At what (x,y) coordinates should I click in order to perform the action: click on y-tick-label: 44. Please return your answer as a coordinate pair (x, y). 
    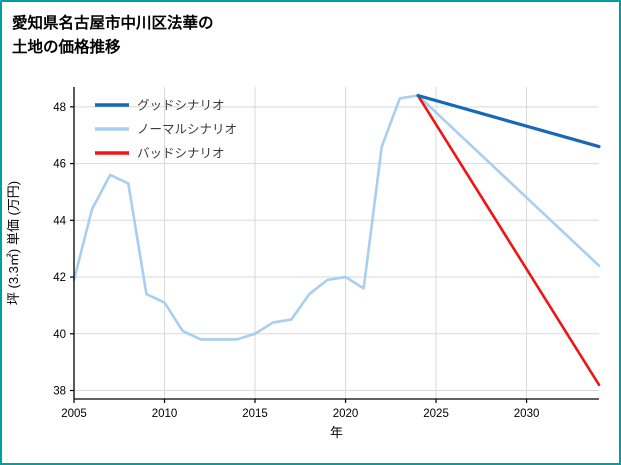
    Looking at the image, I should click on (59, 221).